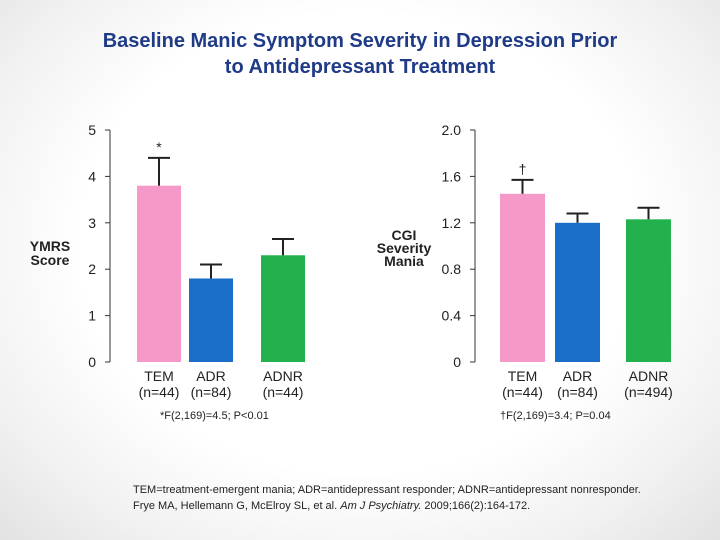 The image size is (720, 540). I want to click on cgi-adr-bar, so click(577, 292).